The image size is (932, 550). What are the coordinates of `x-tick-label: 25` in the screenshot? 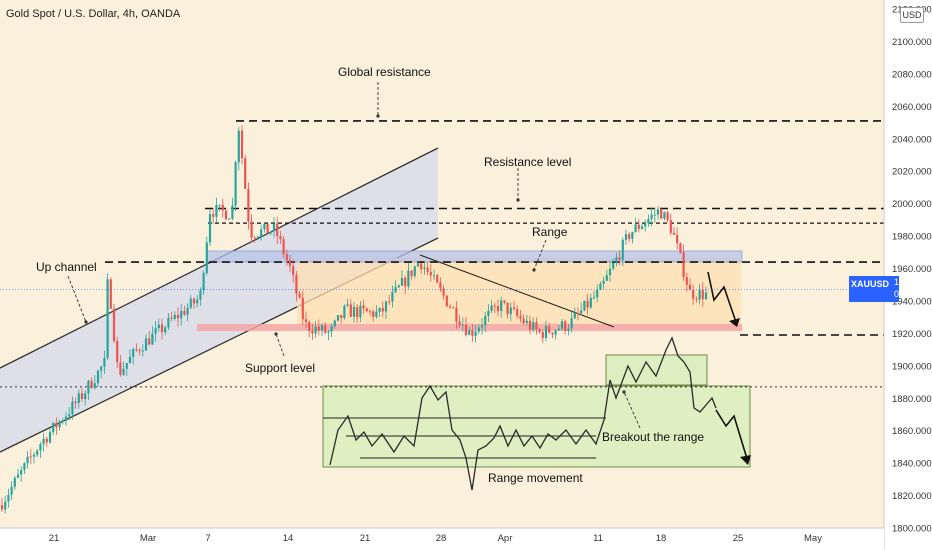 It's located at (738, 538).